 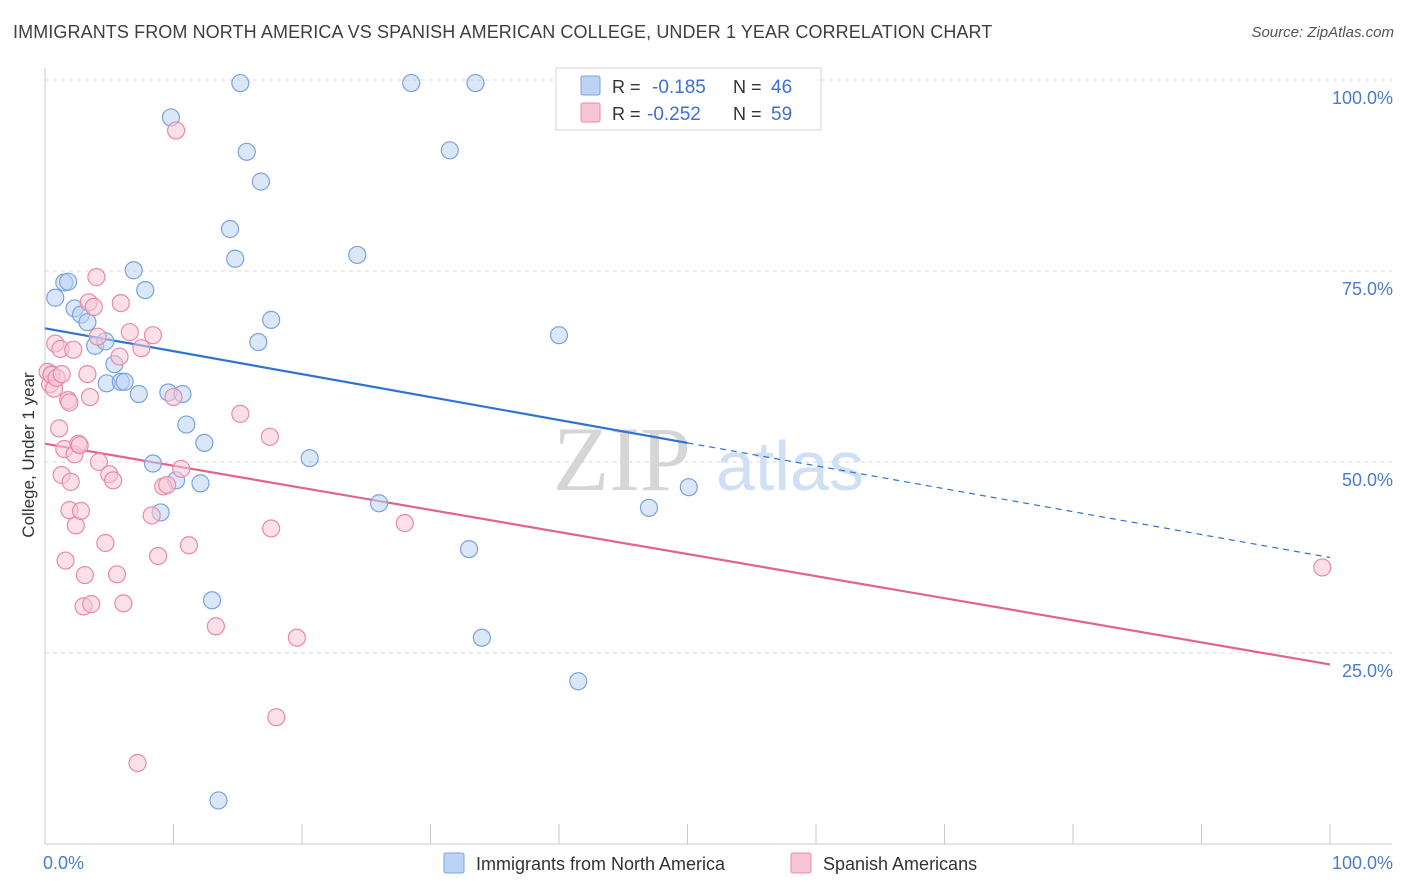 What do you see at coordinates (1362, 384) in the screenshot?
I see `y-tick-labels: 25.0% 50.0% 75.0% 100.0%` at bounding box center [1362, 384].